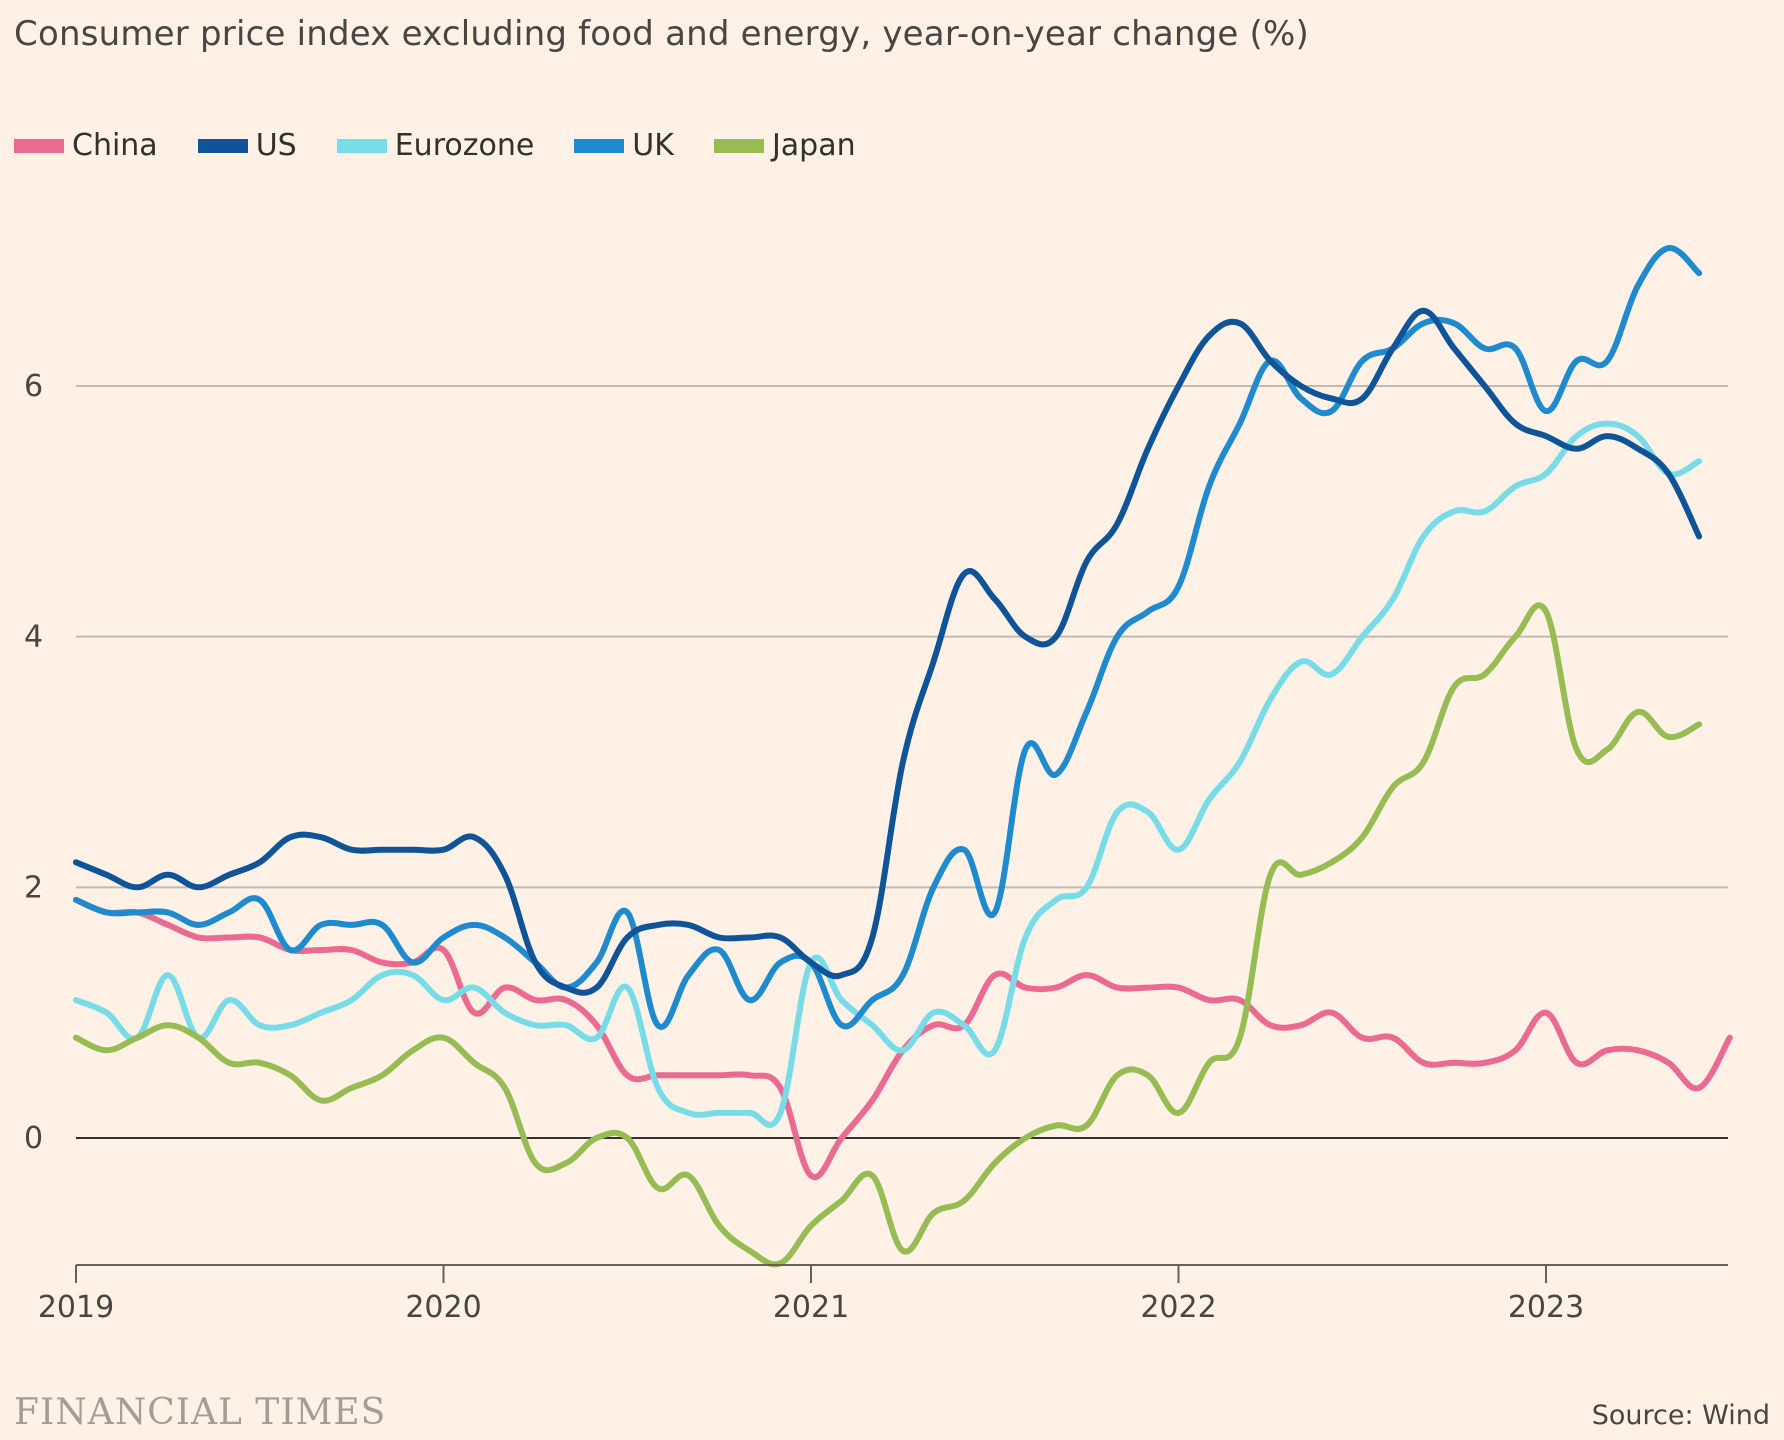 The height and width of the screenshot is (1440, 1784). What do you see at coordinates (1178, 1307) in the screenshot?
I see `x-tick-label: 2022` at bounding box center [1178, 1307].